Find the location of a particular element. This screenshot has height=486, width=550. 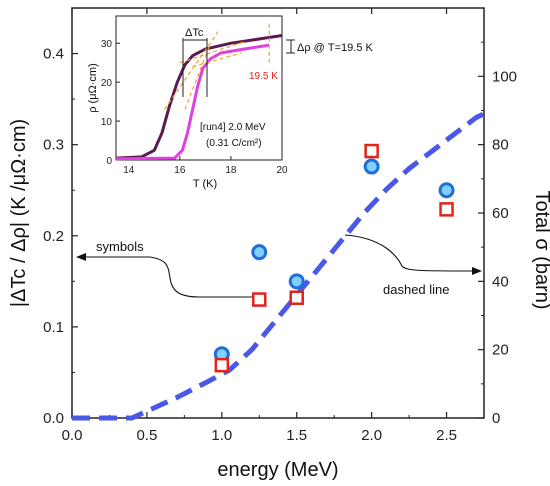

inset-x-tick-label: 20 is located at coordinates (282, 170).